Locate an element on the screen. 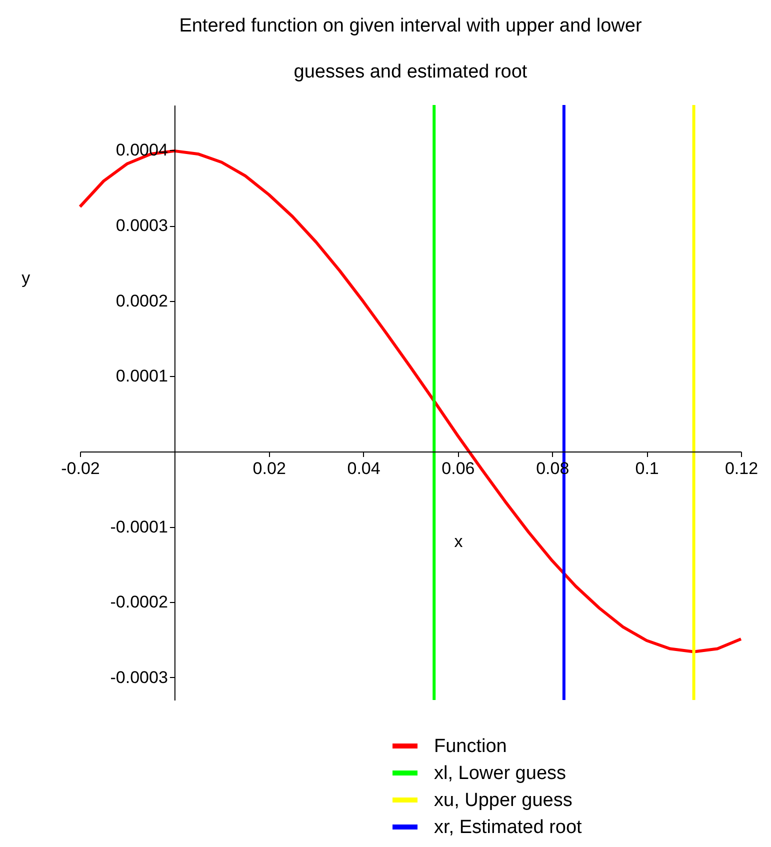 This screenshot has height=847, width=771. y-tick-label: -0.0003 is located at coordinates (139, 677).